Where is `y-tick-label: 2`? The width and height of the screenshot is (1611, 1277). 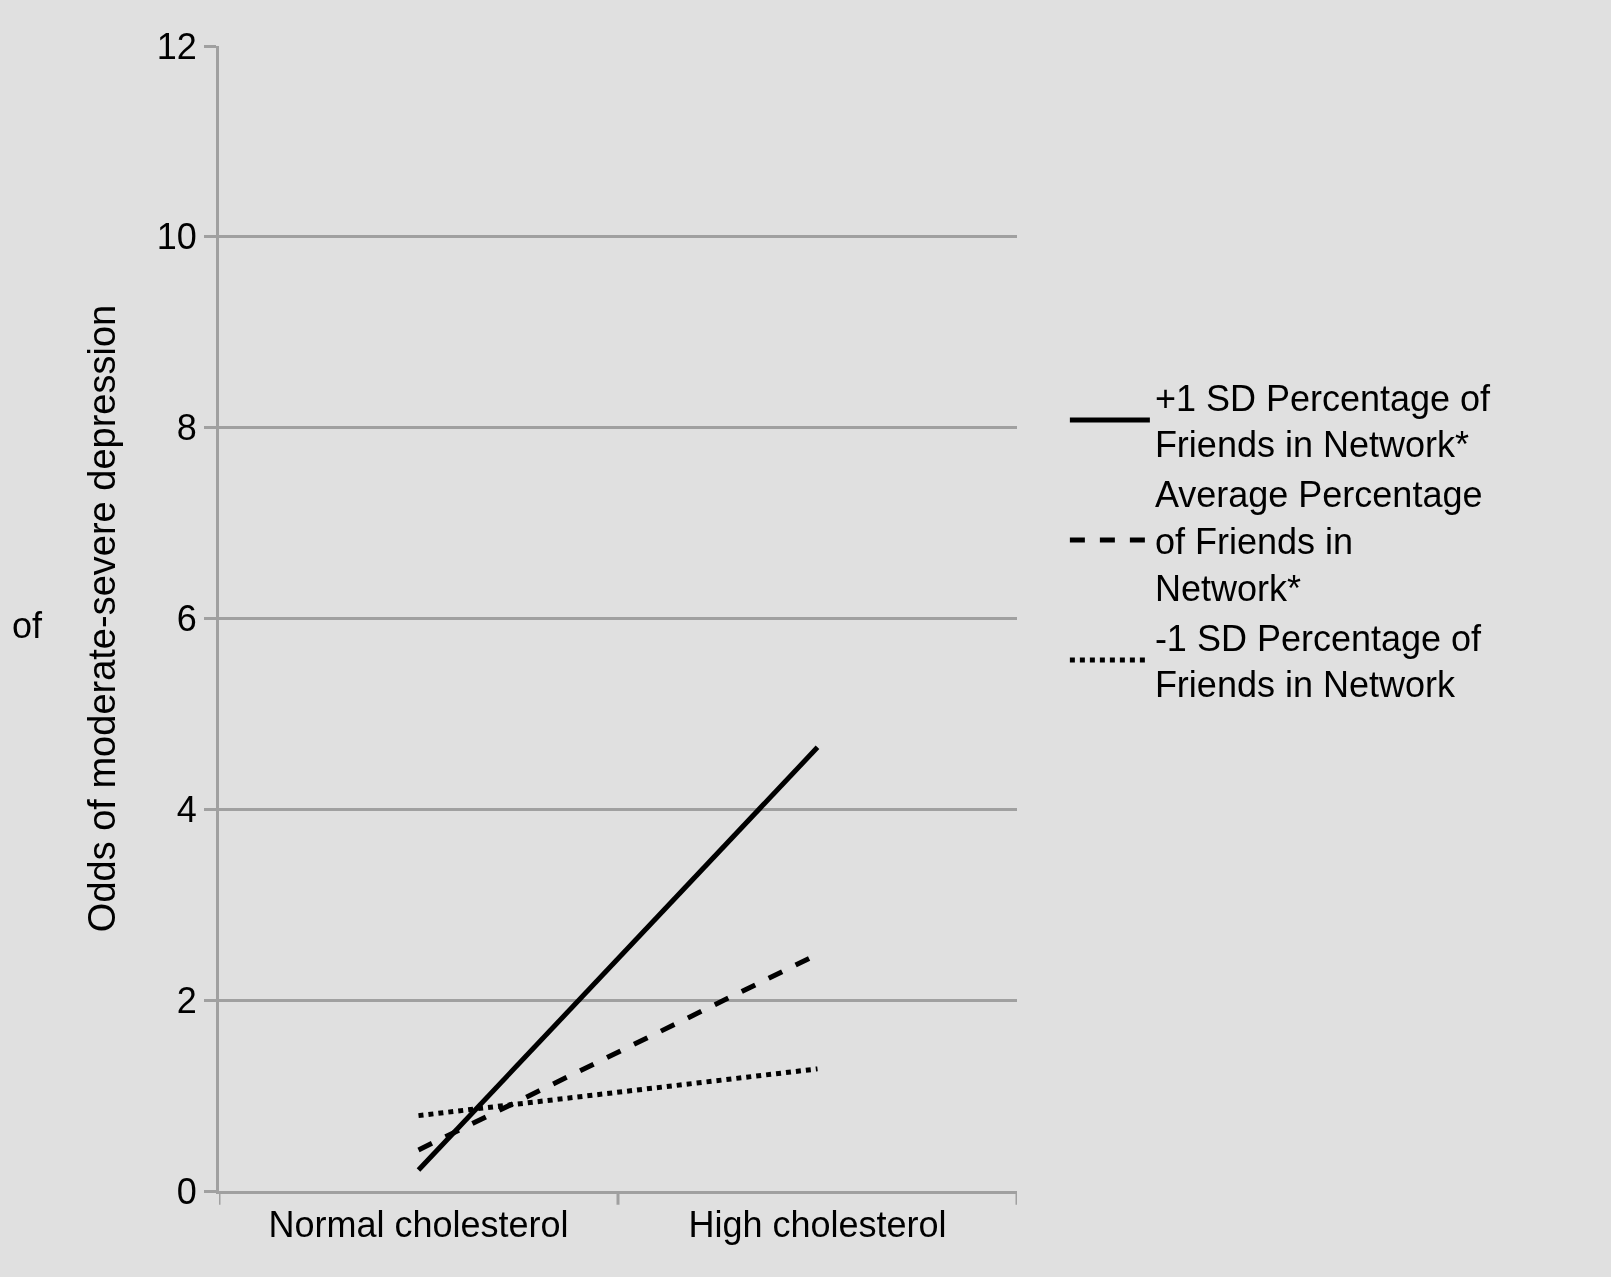 y-tick-label: 2 is located at coordinates (186, 1000).